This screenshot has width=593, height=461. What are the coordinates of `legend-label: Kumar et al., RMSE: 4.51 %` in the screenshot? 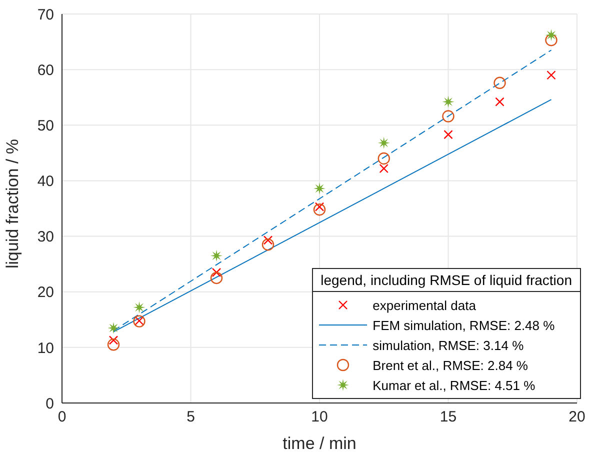 It's located at (454, 385).